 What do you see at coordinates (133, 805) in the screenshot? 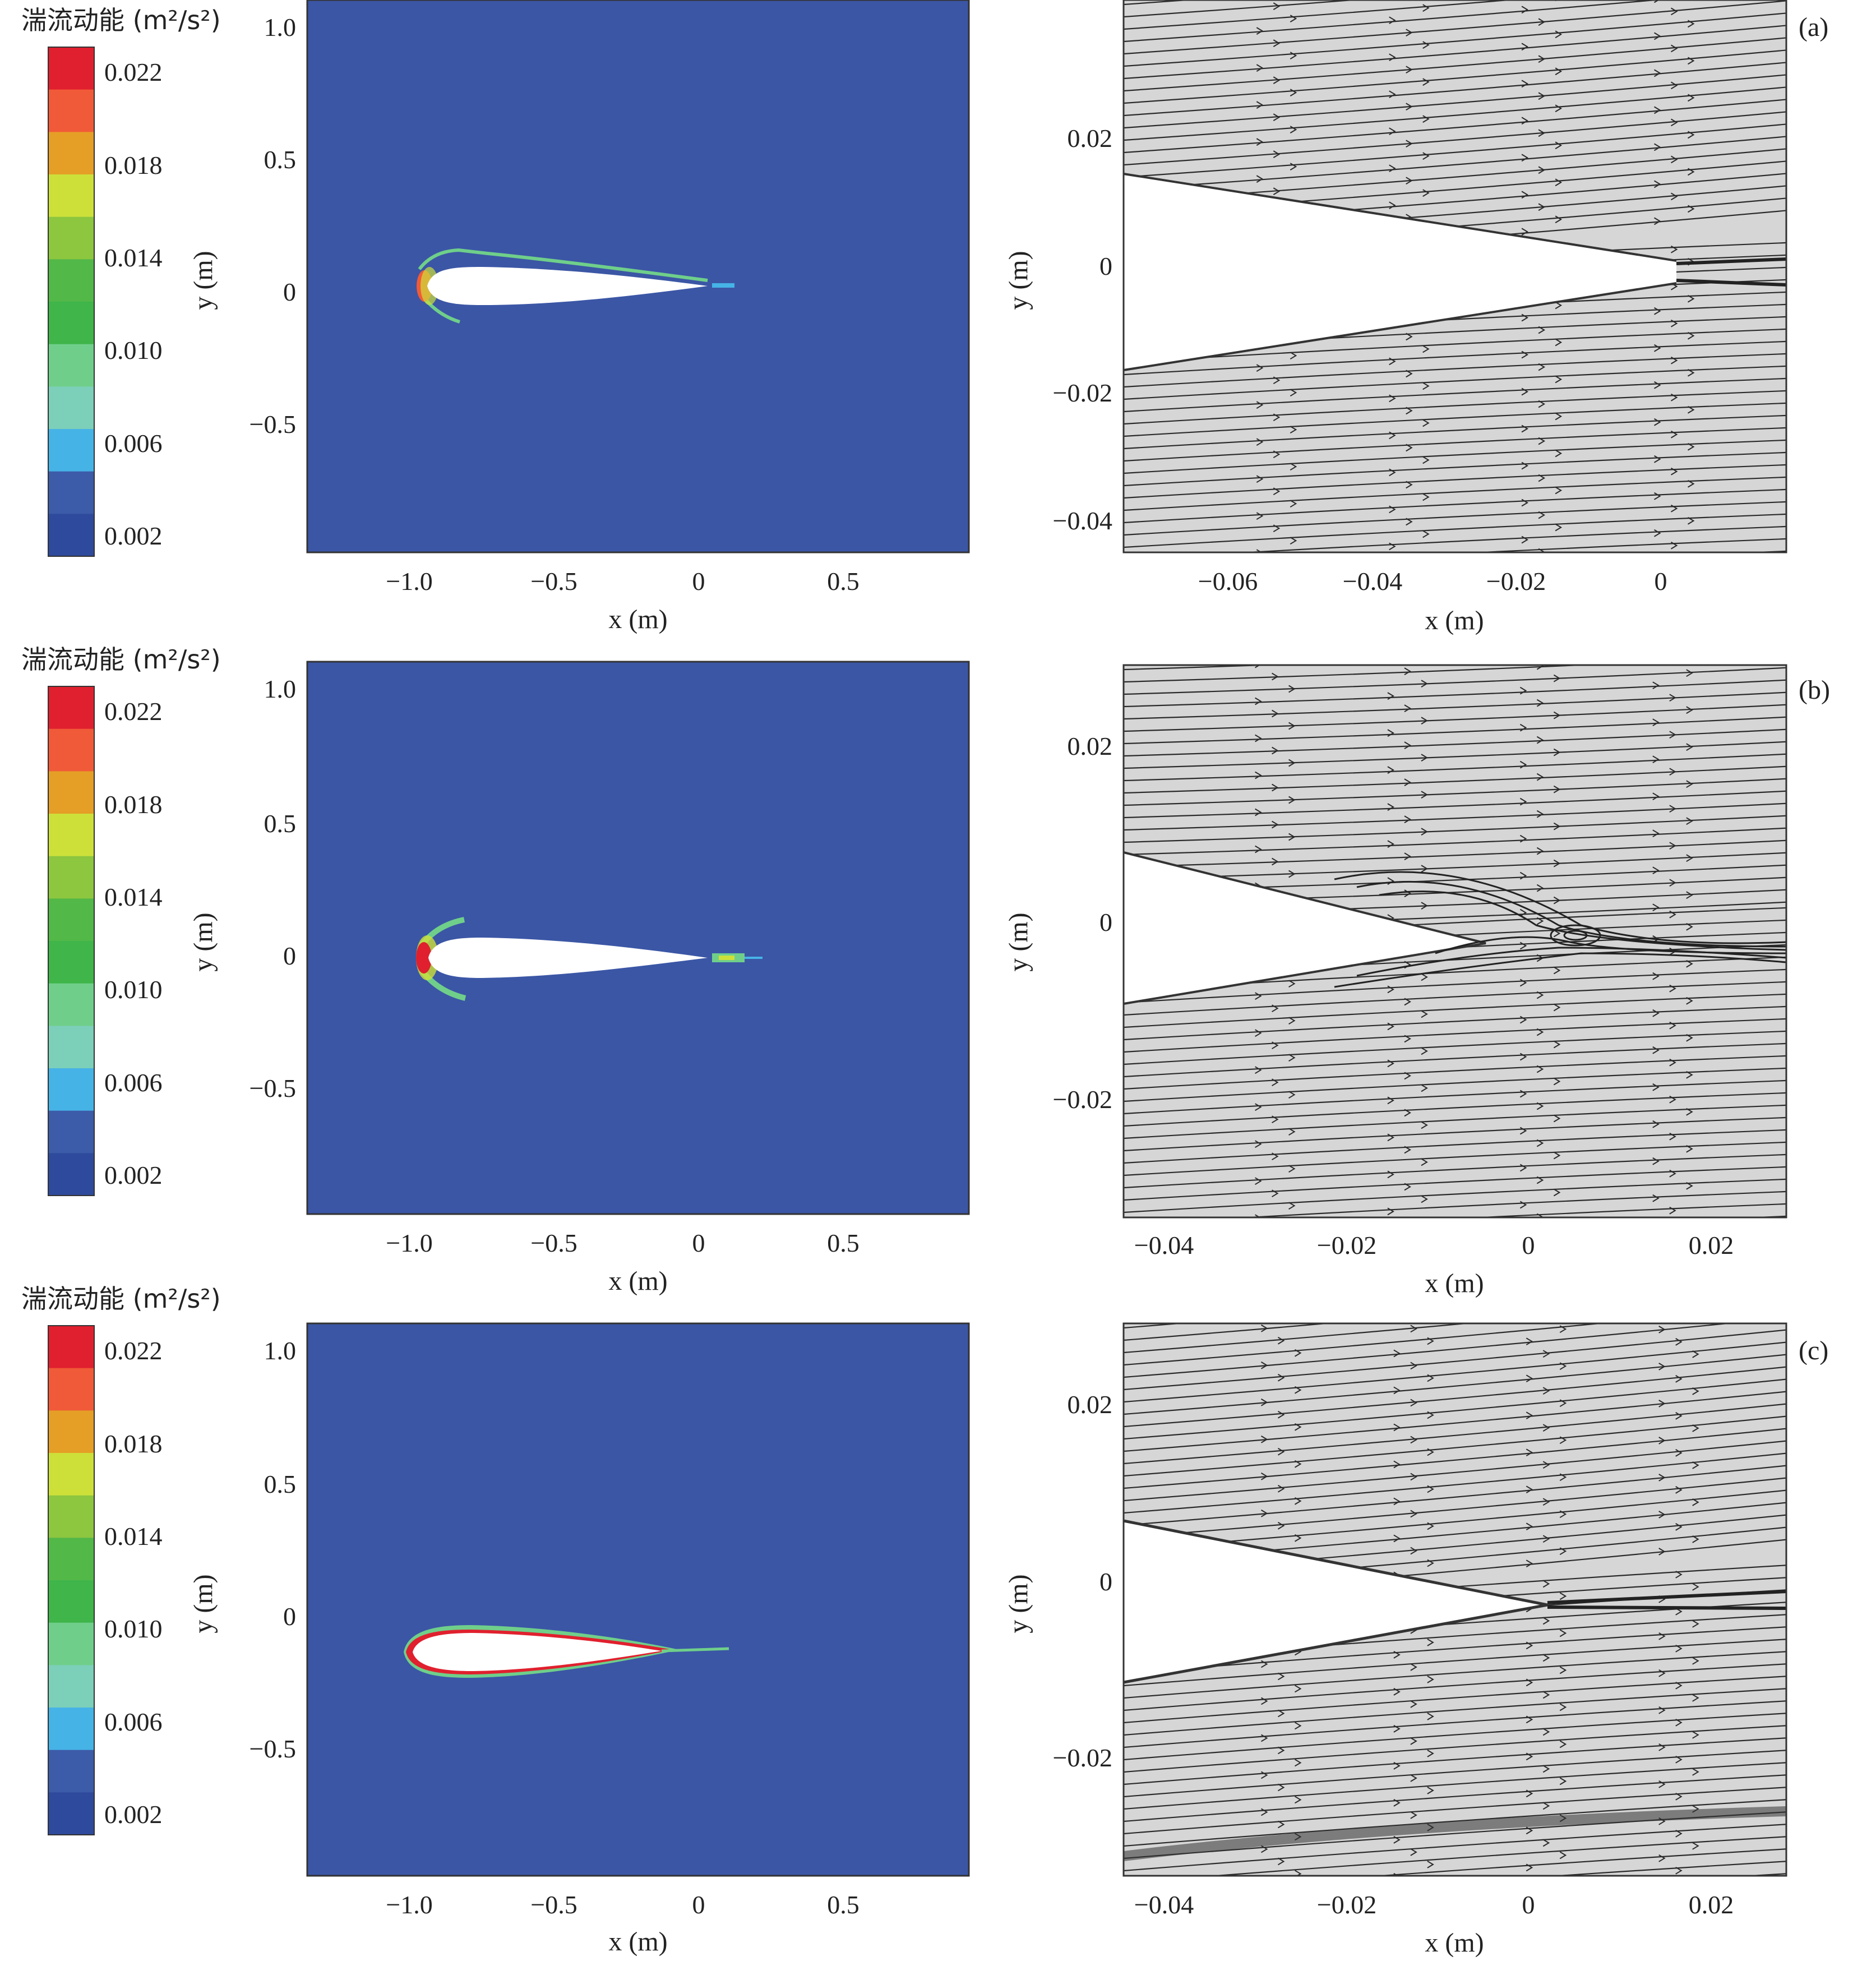
I see `colorbar-tick: 0.018` at bounding box center [133, 805].